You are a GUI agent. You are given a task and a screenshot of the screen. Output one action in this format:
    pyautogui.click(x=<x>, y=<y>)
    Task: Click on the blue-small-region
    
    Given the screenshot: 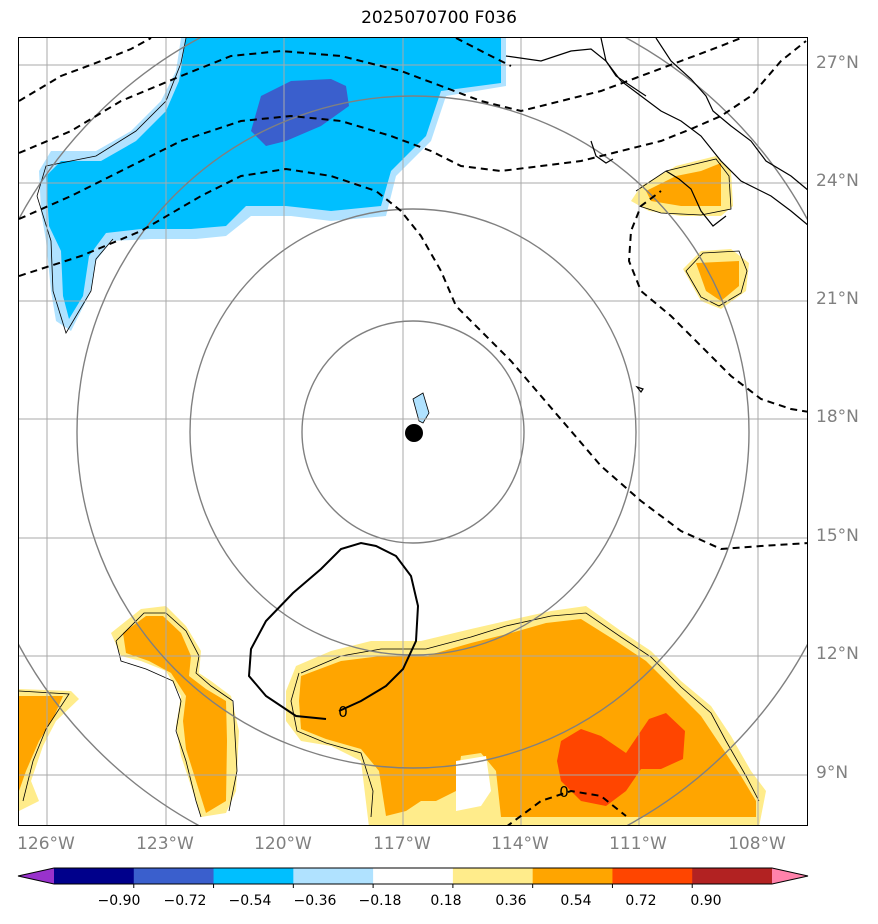 What is the action you would take?
    pyautogui.click(x=421, y=408)
    